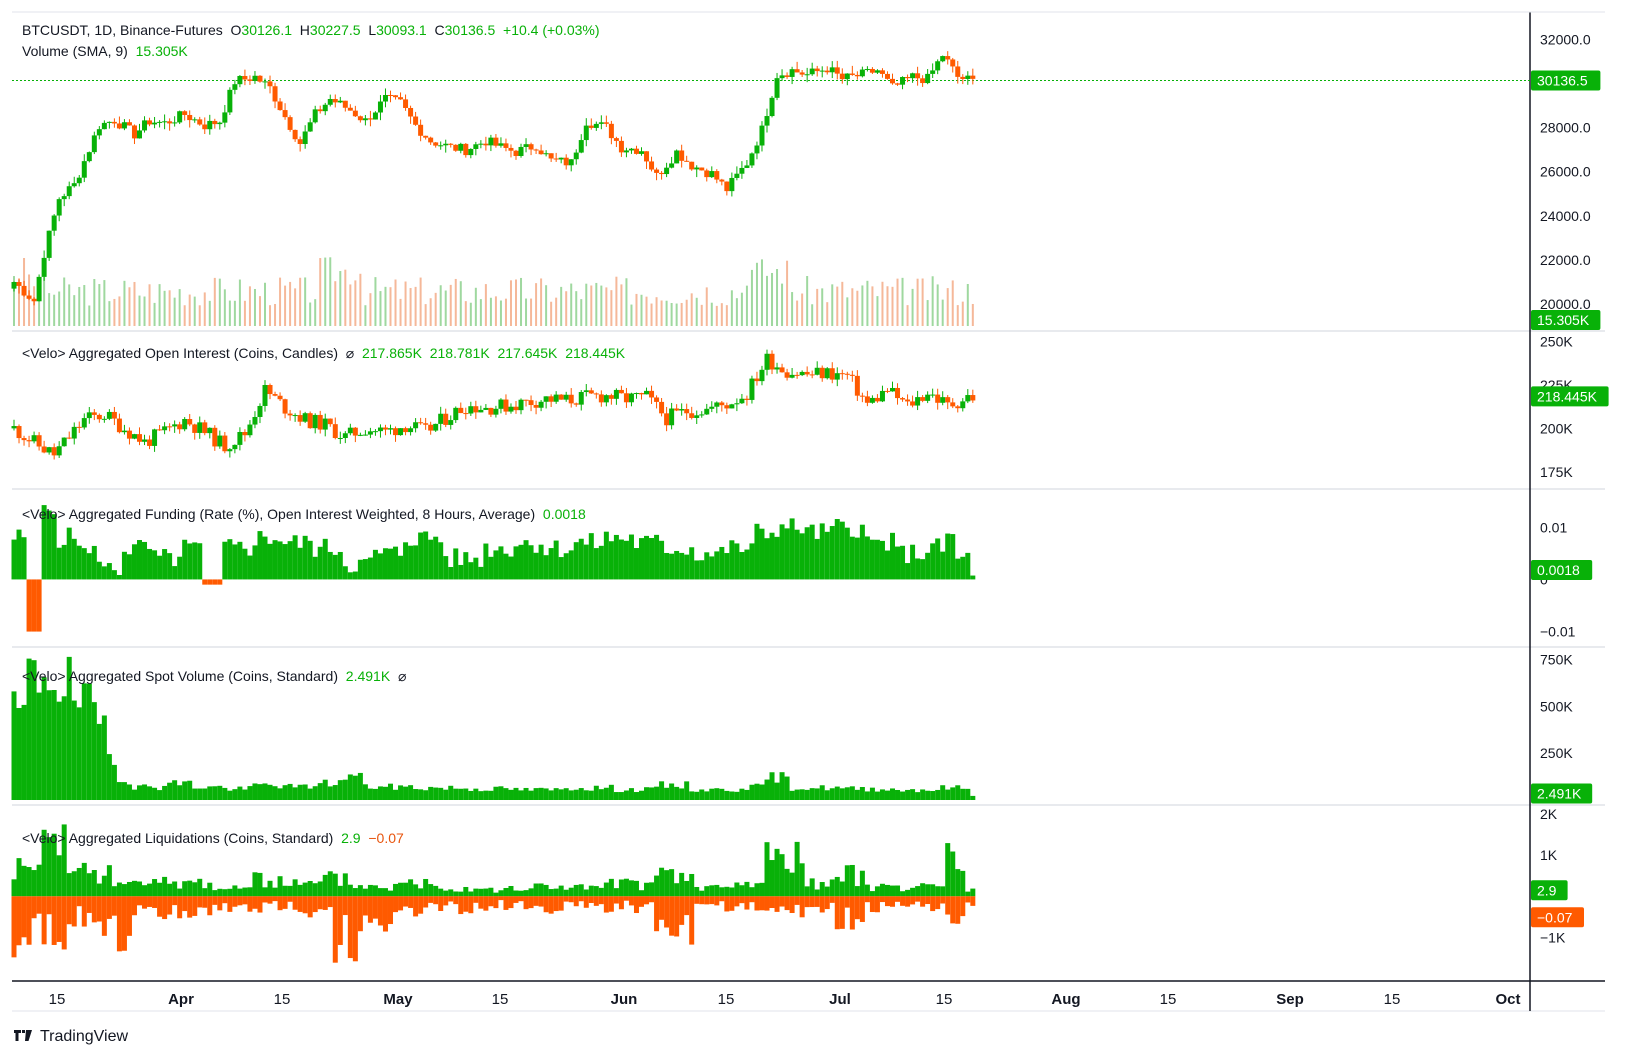 The image size is (1628, 1061). What do you see at coordinates (402, 676) in the screenshot?
I see `spot-symbol-icon: ⌀` at bounding box center [402, 676].